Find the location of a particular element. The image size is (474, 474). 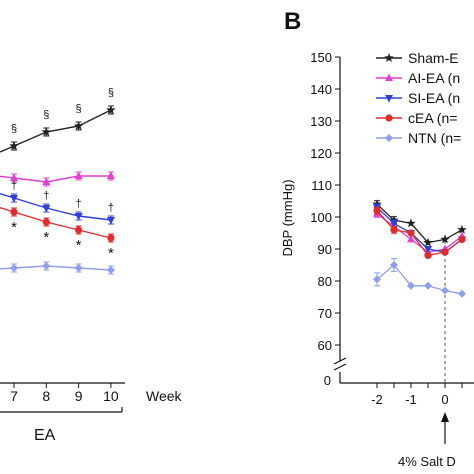

legend-label: cEA (n= is located at coordinates (432, 118).